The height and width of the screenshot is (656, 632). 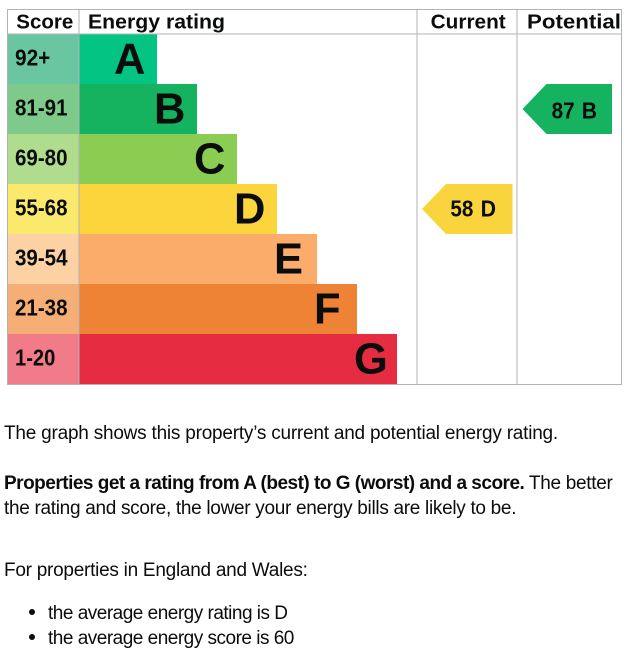 What do you see at coordinates (461, 209) in the screenshot?
I see `svg-text: 58` at bounding box center [461, 209].